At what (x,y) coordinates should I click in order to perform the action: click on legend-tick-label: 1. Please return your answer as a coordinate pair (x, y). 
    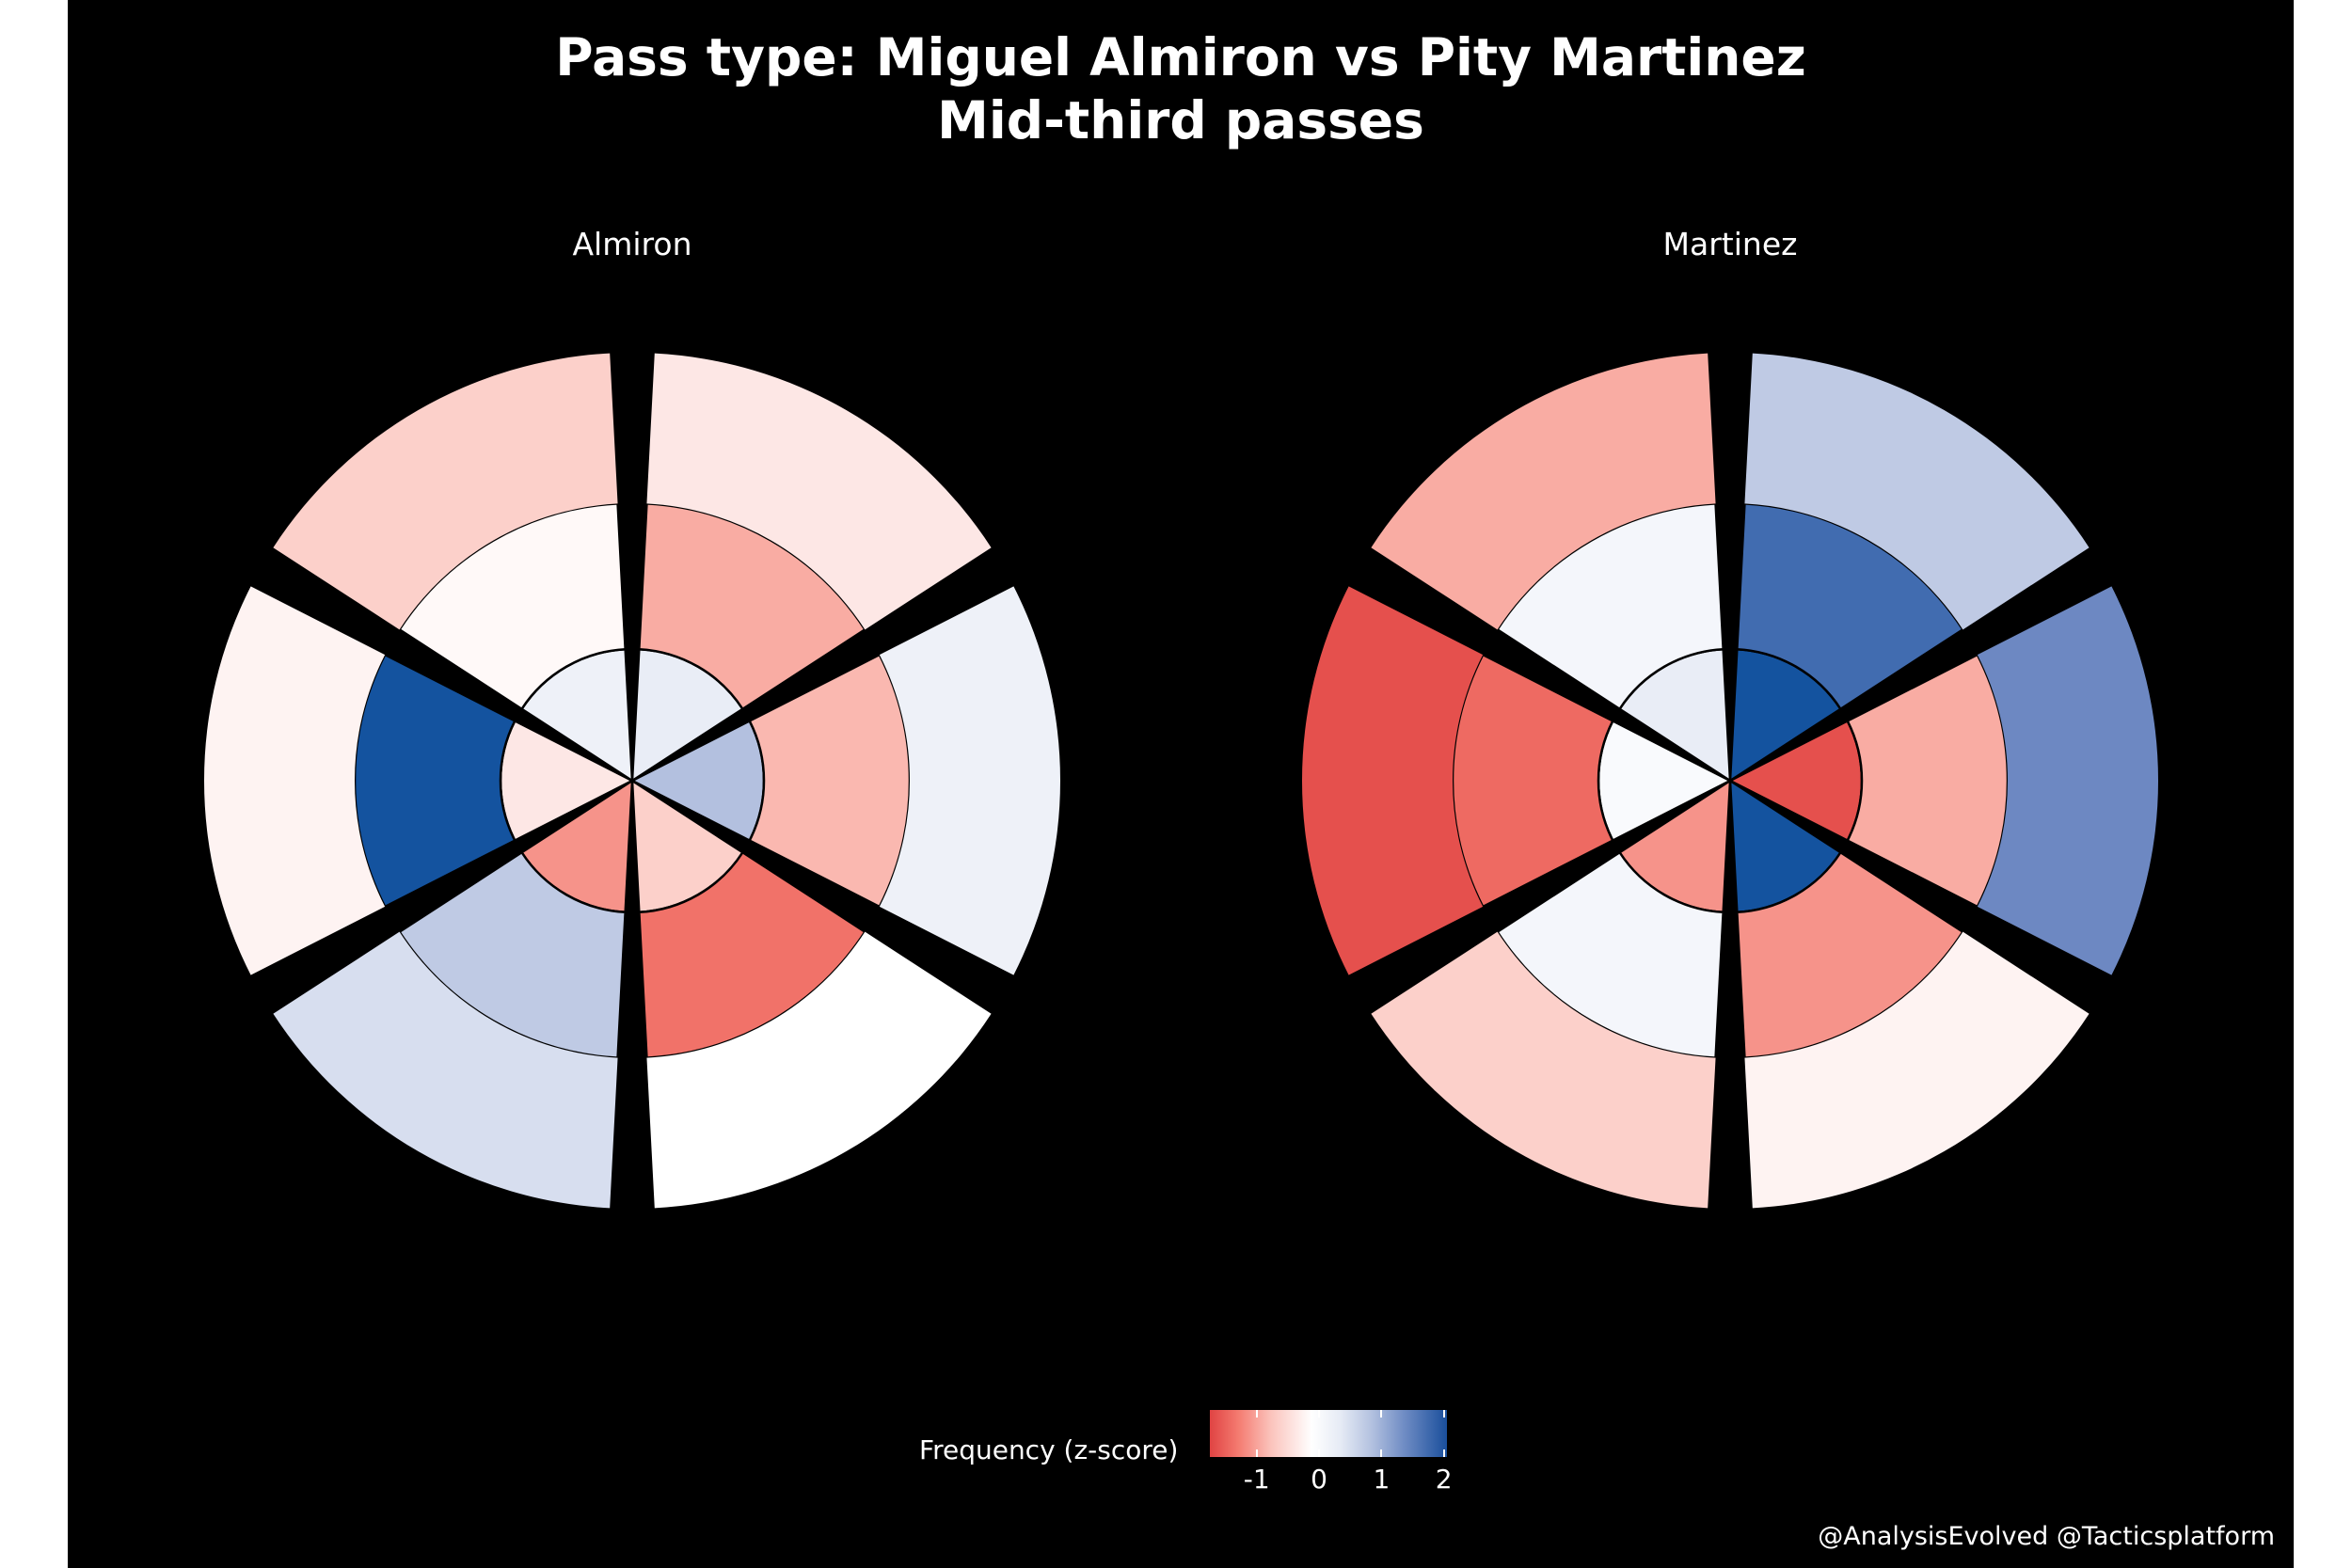
    Looking at the image, I should click on (1382, 1479).